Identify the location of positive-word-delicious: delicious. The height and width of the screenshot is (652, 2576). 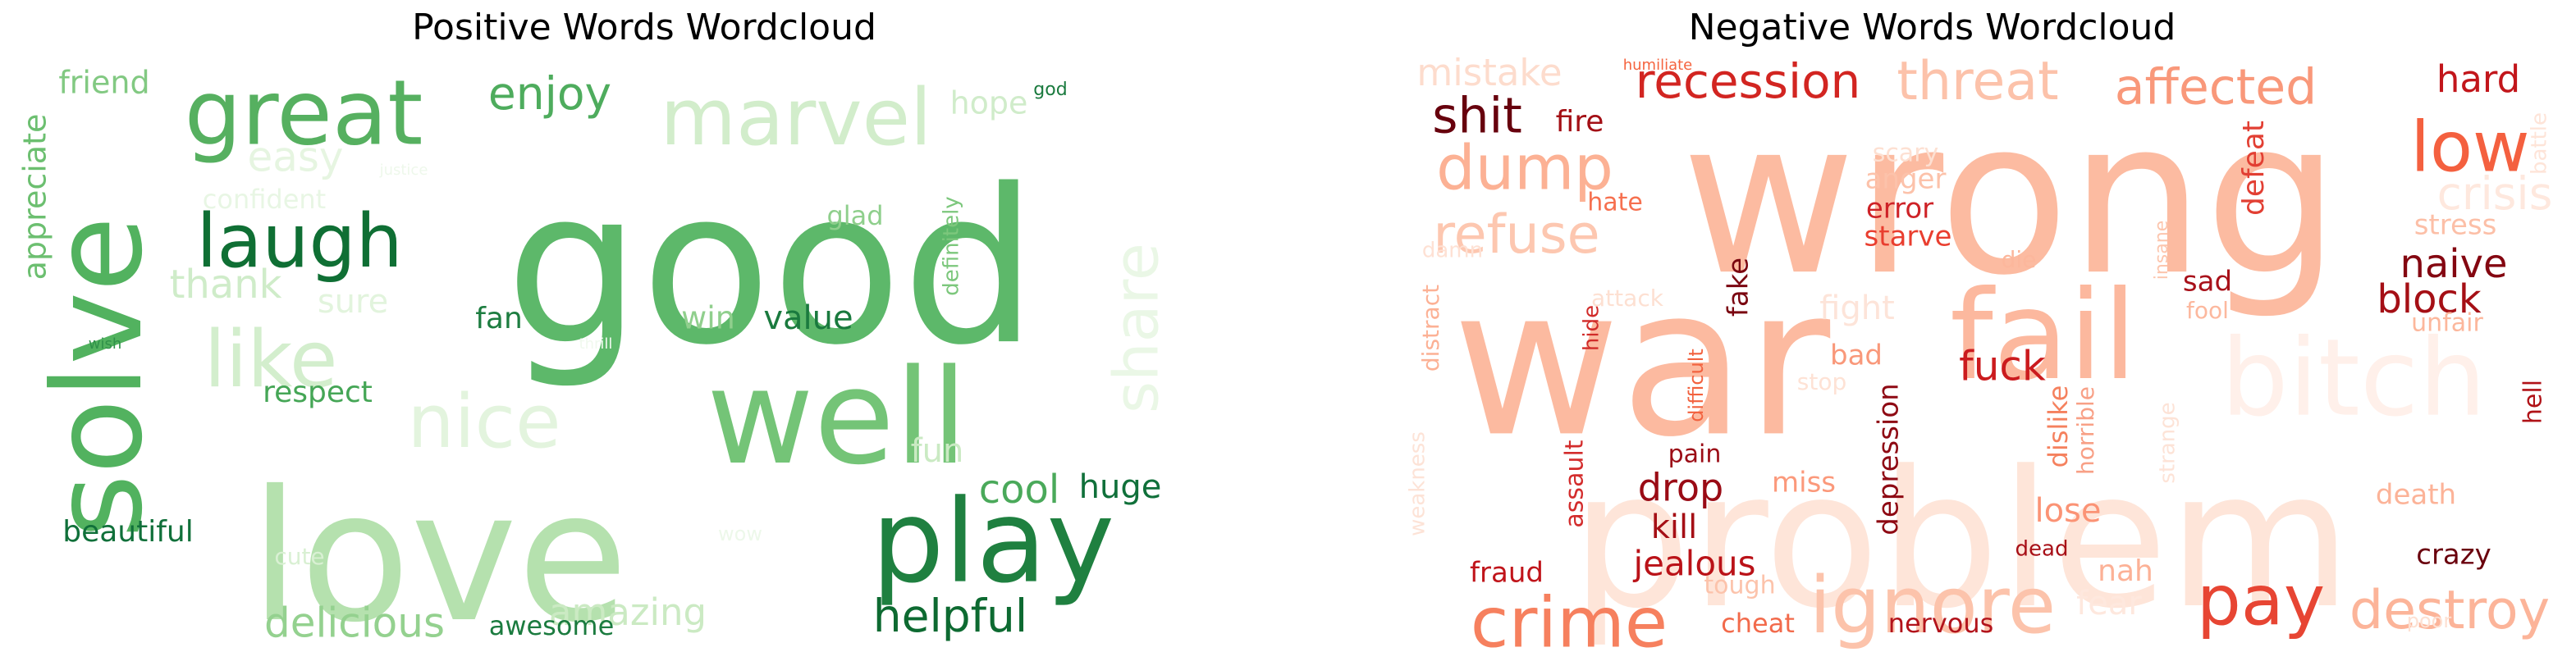
(354, 623).